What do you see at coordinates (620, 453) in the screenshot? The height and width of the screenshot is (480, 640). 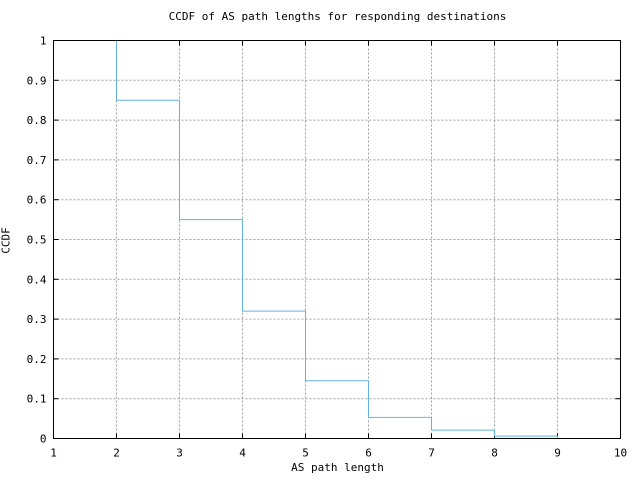 I see `x-tick-label: 10` at bounding box center [620, 453].